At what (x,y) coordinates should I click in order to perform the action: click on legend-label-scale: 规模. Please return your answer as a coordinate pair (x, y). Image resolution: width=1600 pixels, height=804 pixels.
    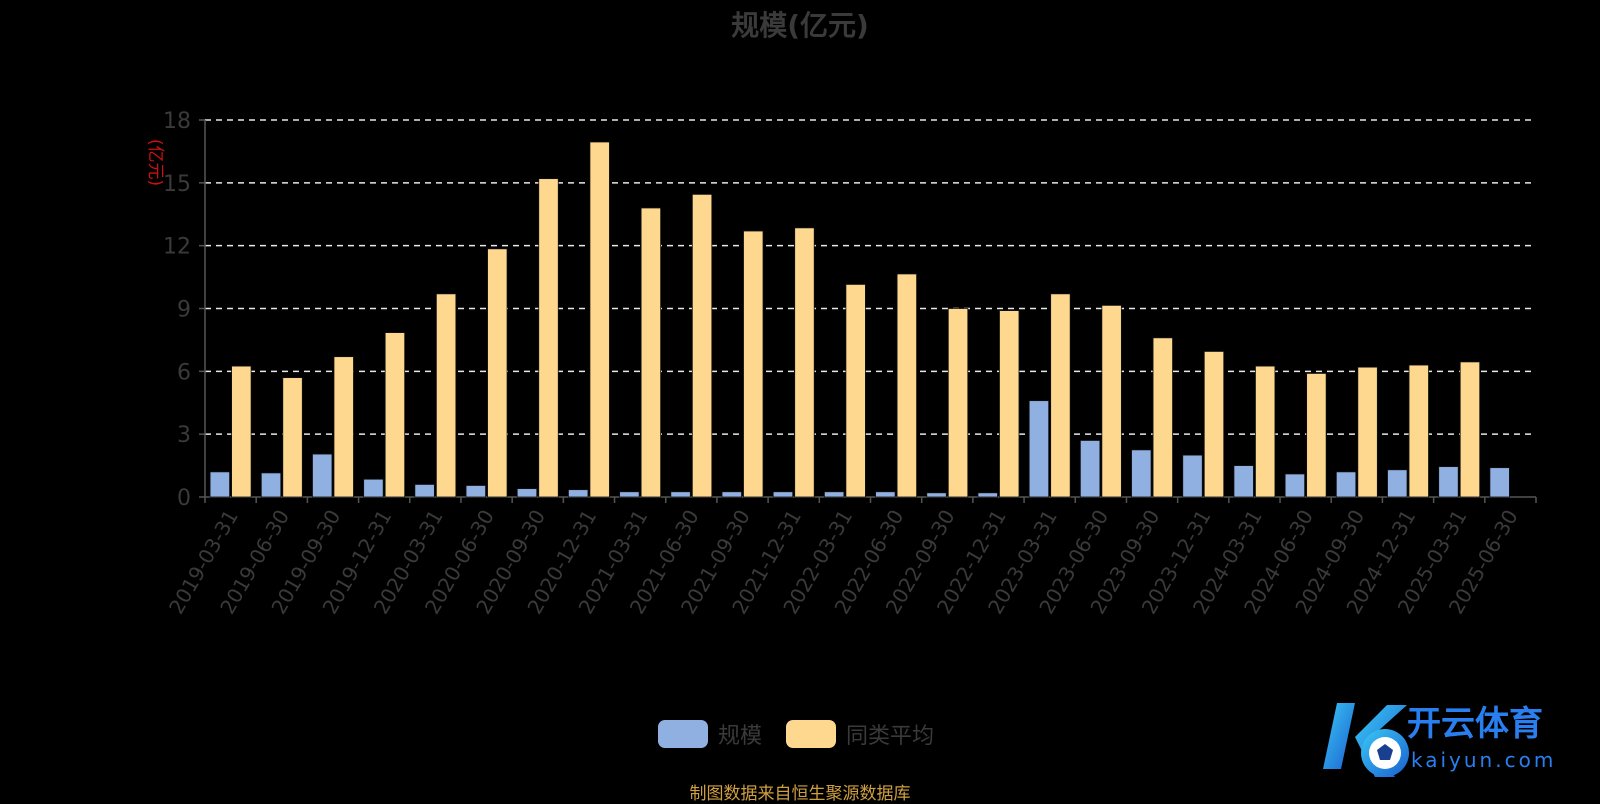
    Looking at the image, I should click on (740, 736).